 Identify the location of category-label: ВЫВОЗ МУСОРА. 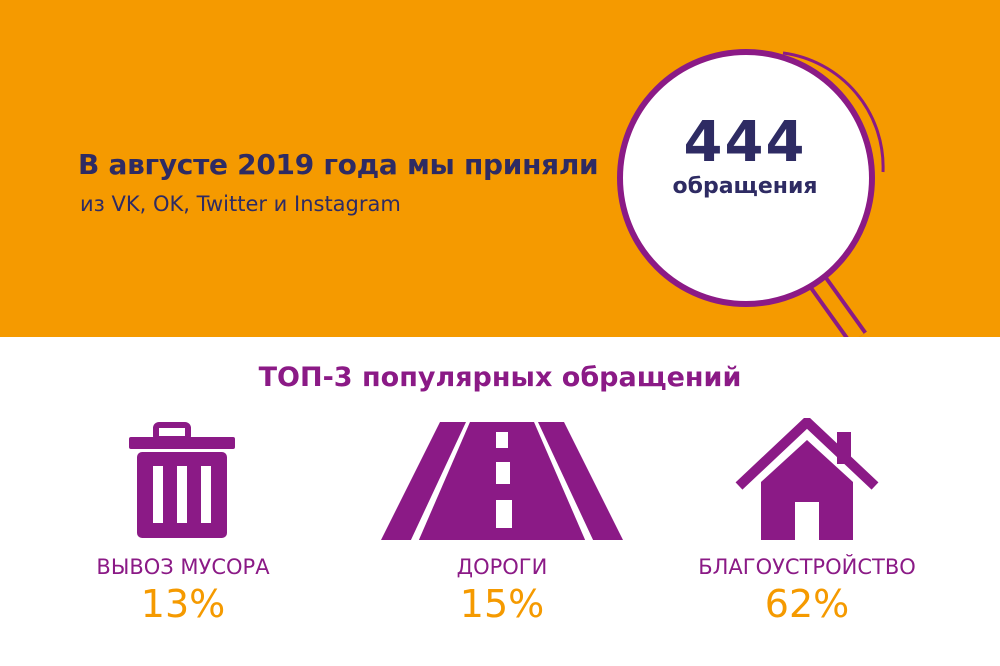
(183, 567).